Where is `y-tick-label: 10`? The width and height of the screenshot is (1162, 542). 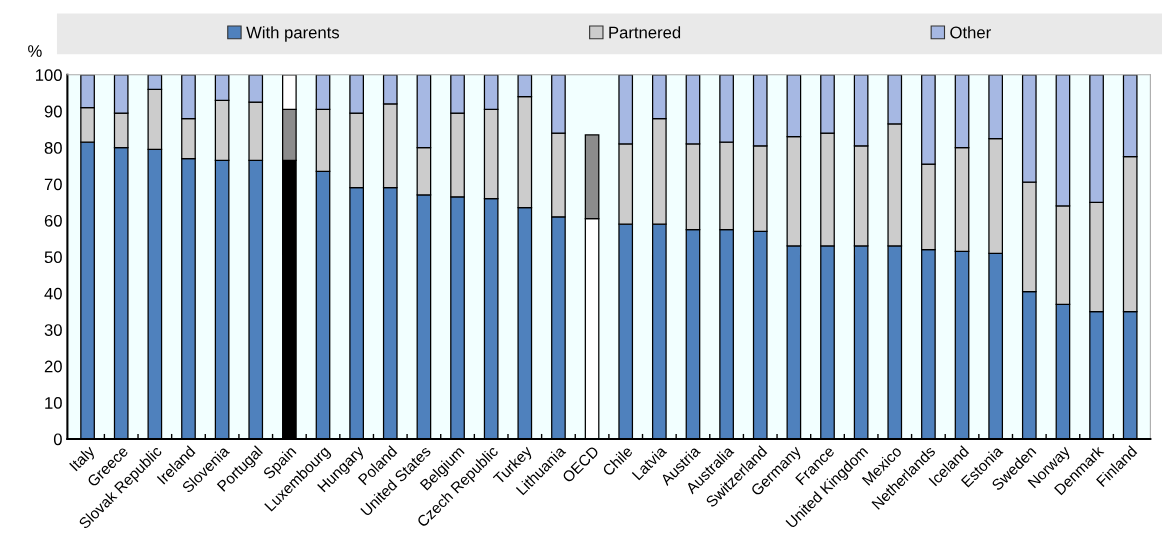 y-tick-label: 10 is located at coordinates (53, 403).